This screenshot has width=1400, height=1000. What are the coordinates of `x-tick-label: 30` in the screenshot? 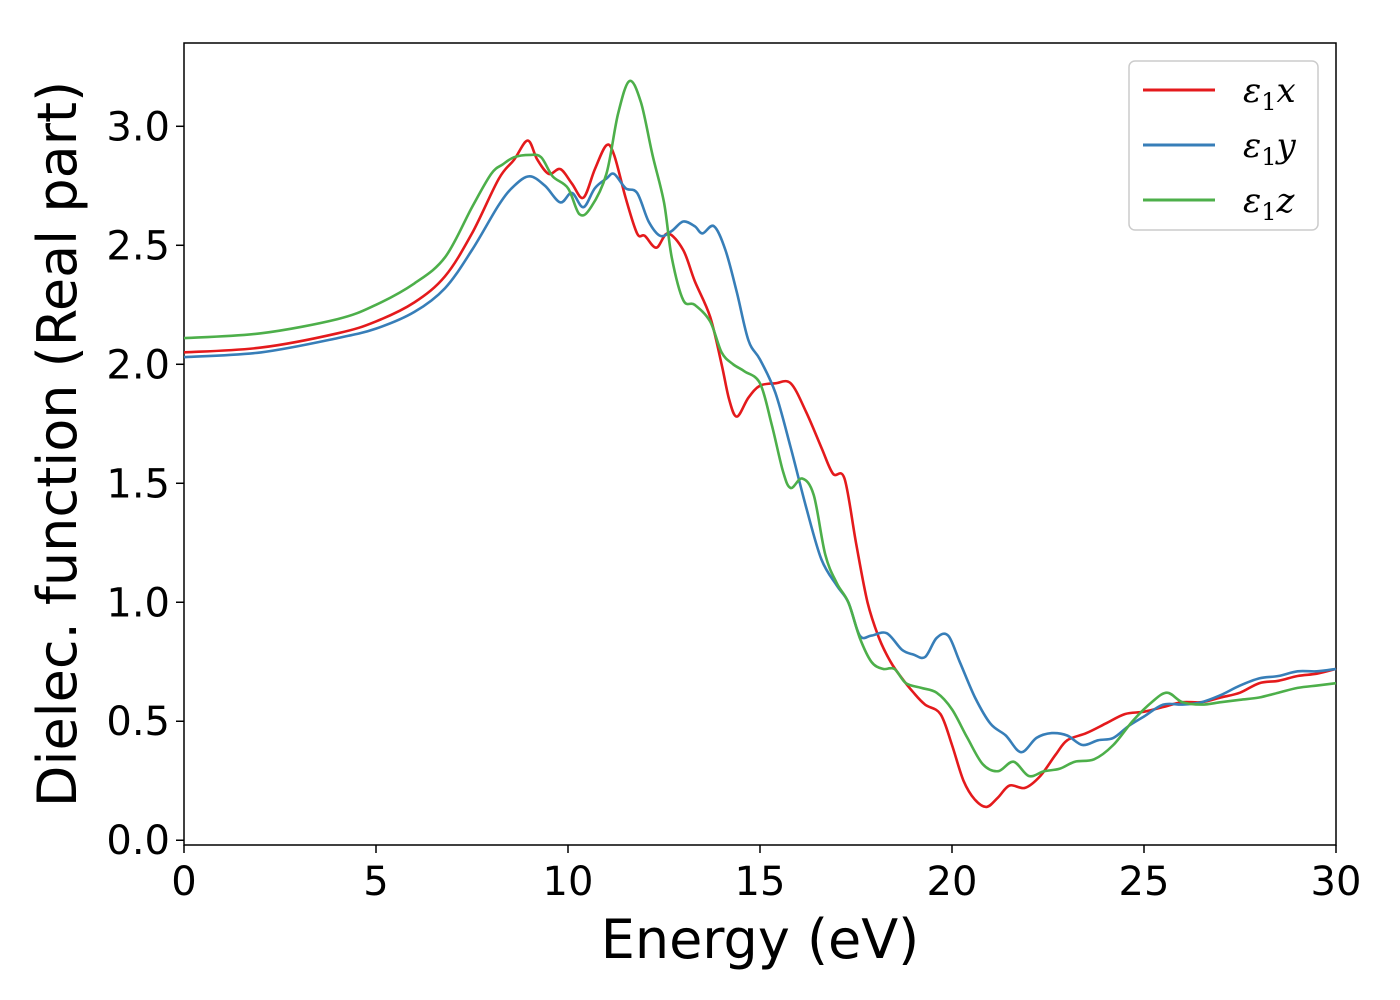 It's located at (1336, 882).